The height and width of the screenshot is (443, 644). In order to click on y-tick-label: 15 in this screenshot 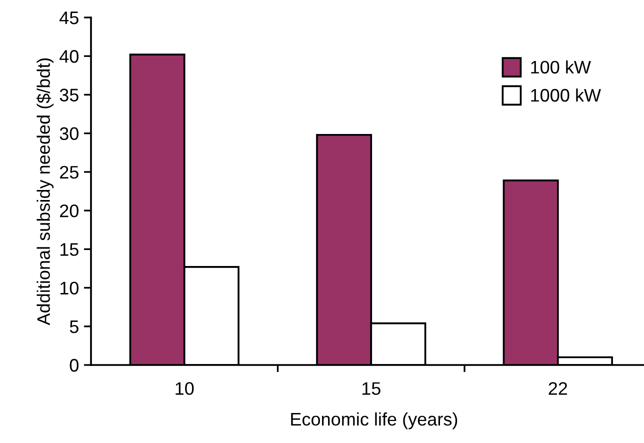, I will do `click(69, 249)`.